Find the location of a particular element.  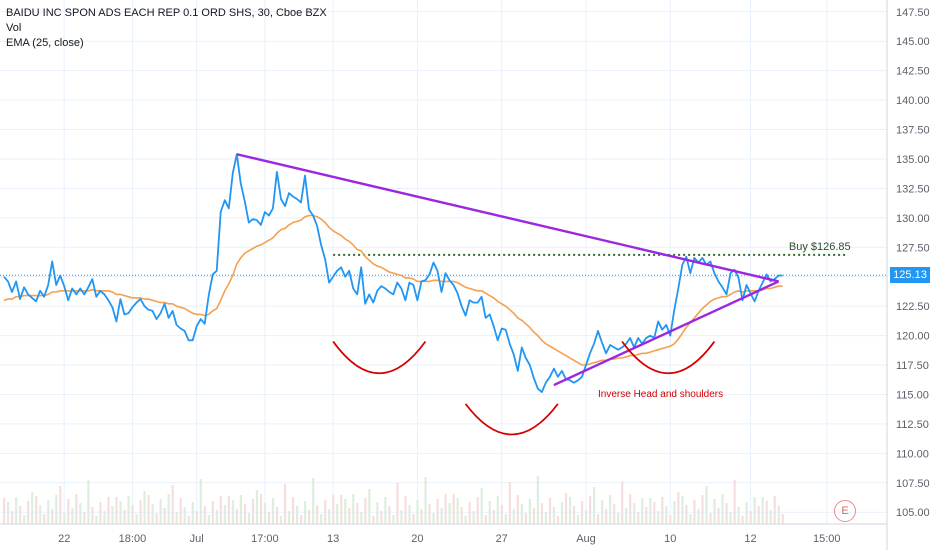

y-tick-label: 137.50 is located at coordinates (913, 131).